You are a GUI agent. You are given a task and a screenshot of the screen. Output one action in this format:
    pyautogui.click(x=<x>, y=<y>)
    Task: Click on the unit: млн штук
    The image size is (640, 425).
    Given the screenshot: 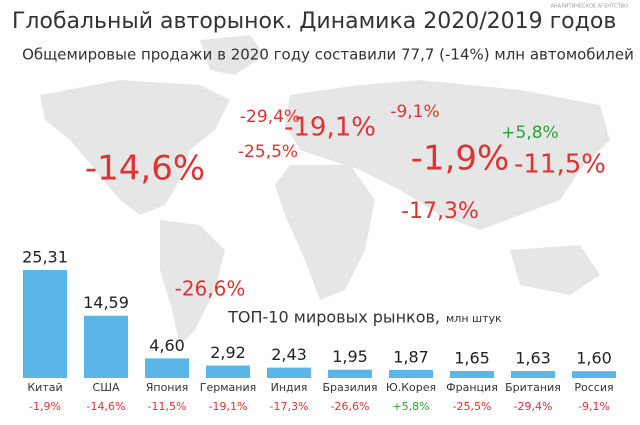 What is the action you would take?
    pyautogui.click(x=474, y=318)
    